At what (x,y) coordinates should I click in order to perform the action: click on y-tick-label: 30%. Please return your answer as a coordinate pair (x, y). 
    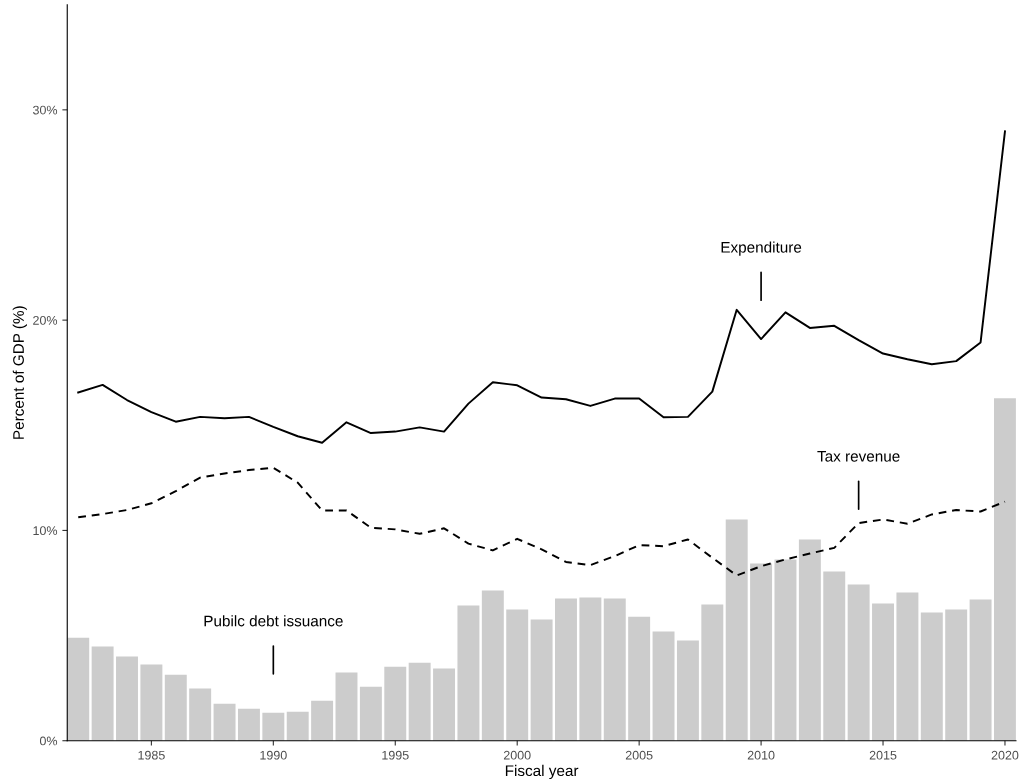
    Looking at the image, I should click on (45, 110).